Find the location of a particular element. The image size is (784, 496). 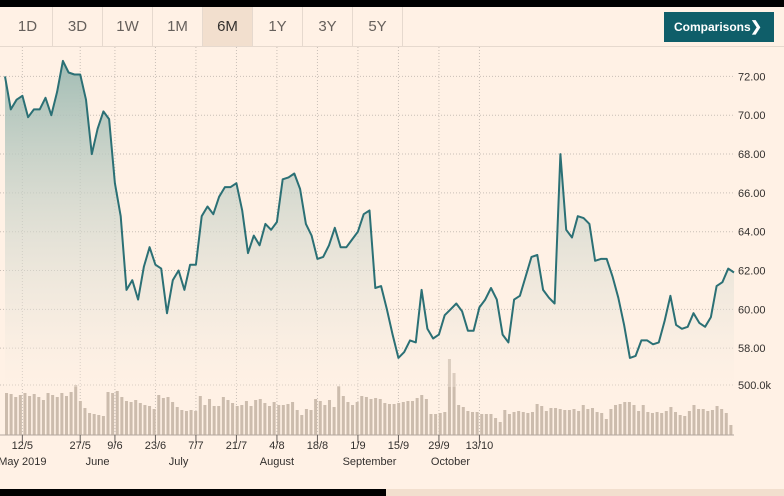

tab-3y: 3Y is located at coordinates (328, 26).